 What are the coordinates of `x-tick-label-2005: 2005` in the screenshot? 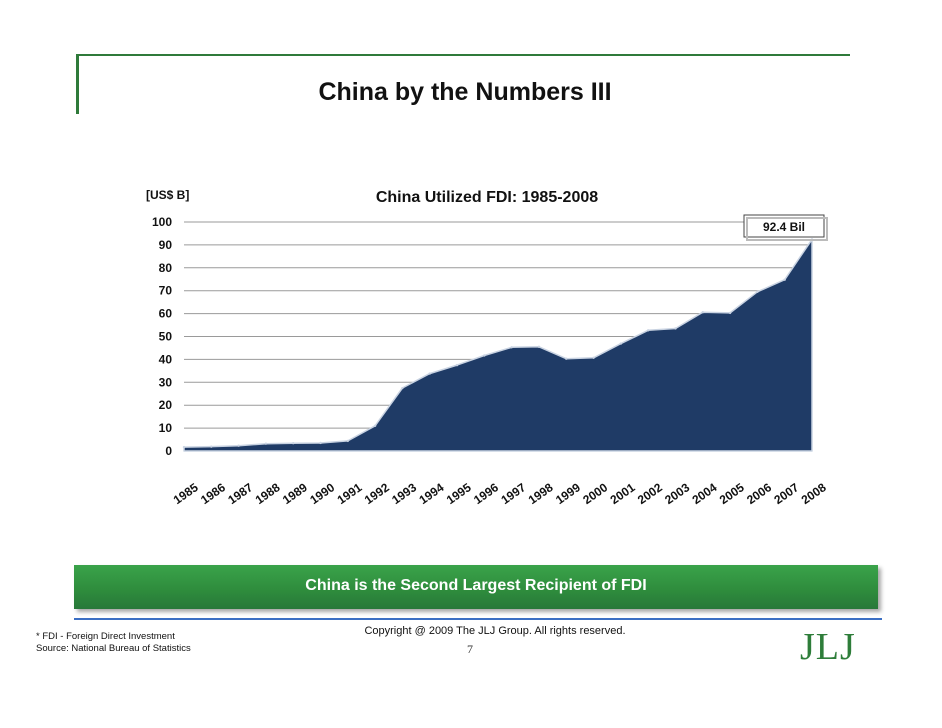 It's located at (732, 493).